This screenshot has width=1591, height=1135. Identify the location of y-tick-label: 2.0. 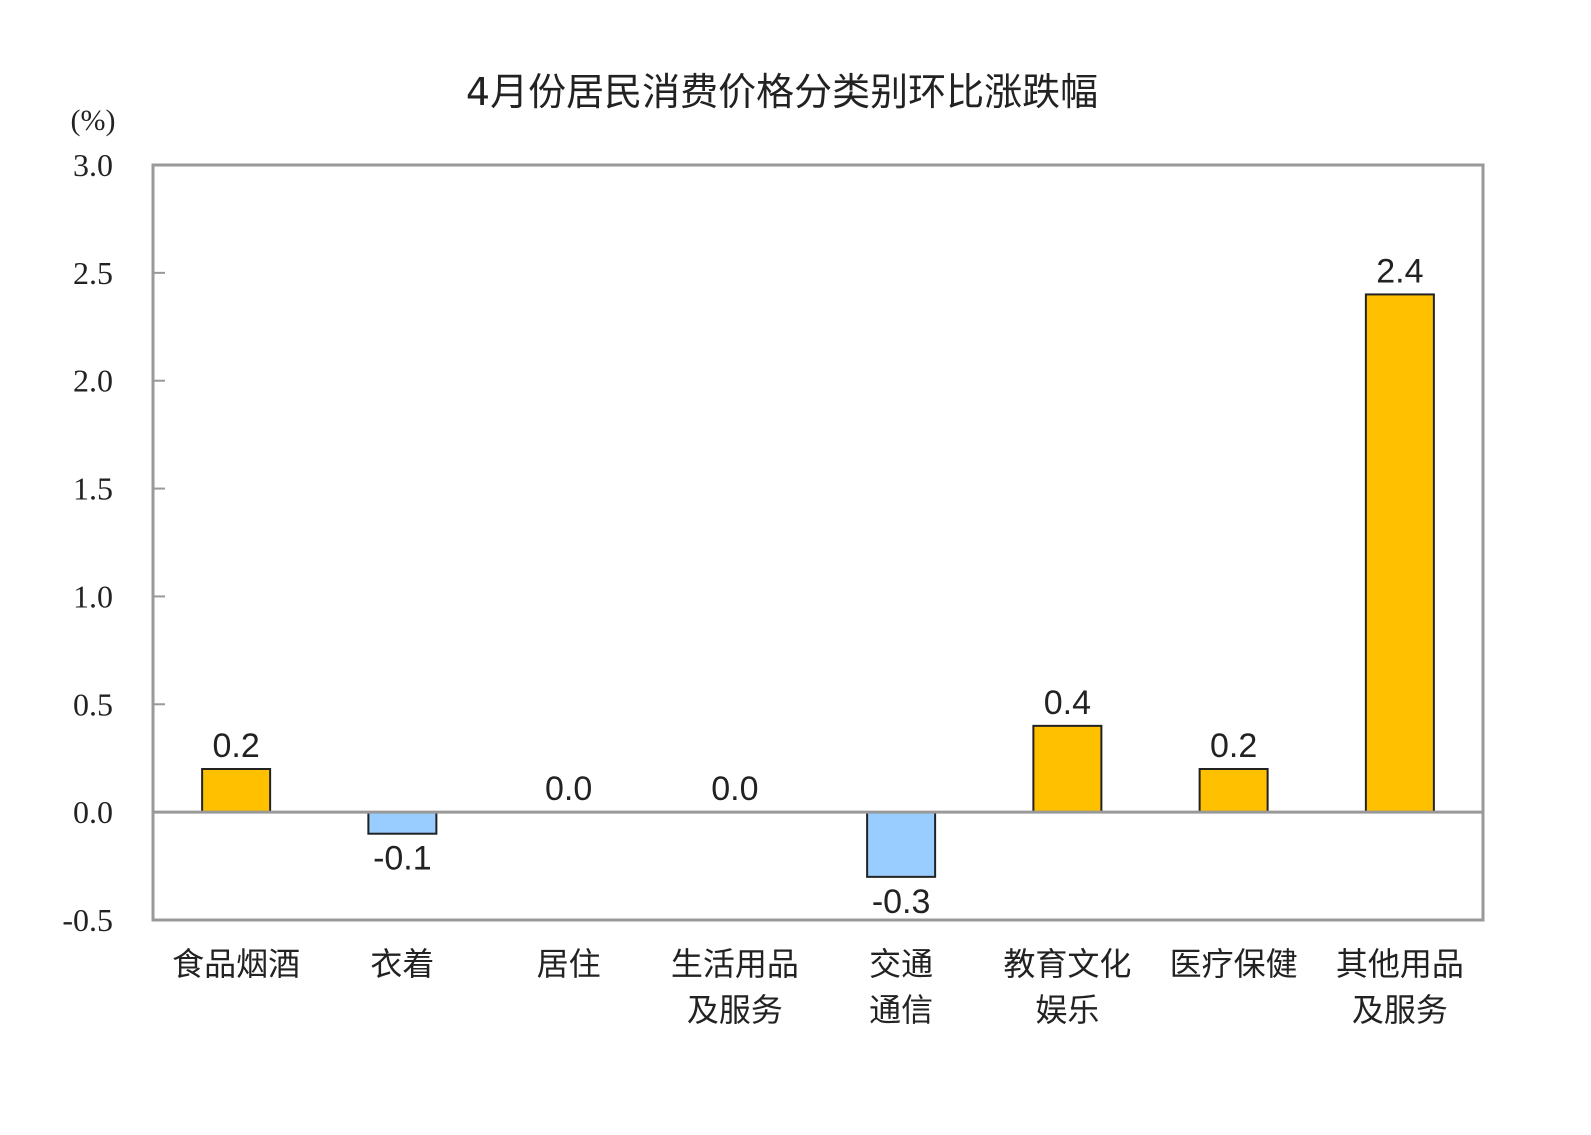
(93, 381).